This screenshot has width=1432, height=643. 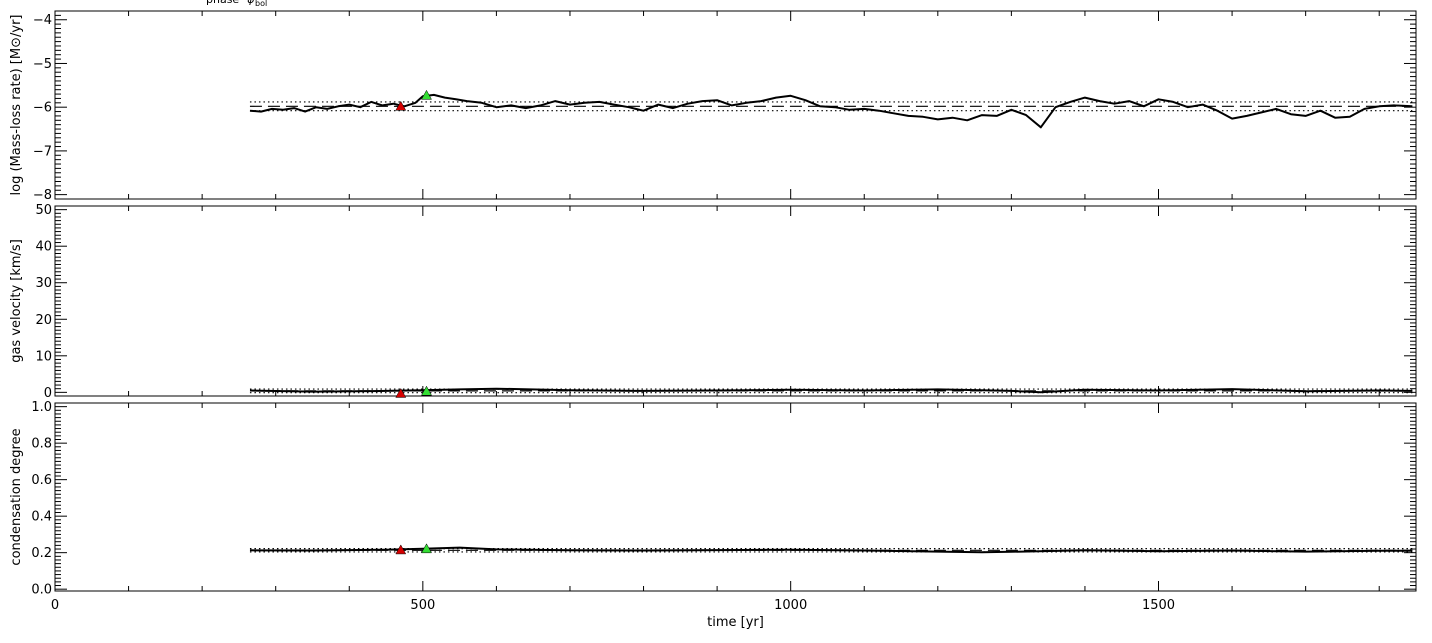 I want to click on x-tick-label: 1500, so click(x=1158, y=605).